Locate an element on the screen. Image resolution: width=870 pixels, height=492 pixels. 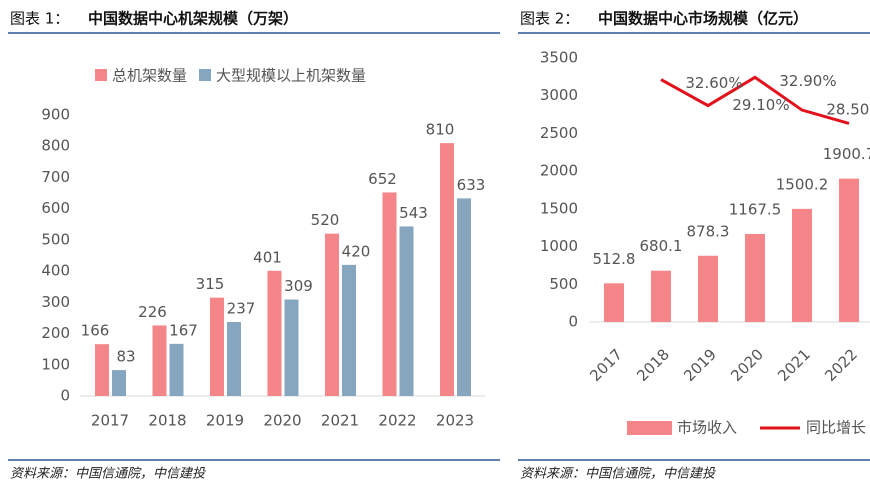
data-label: 309 is located at coordinates (298, 286).